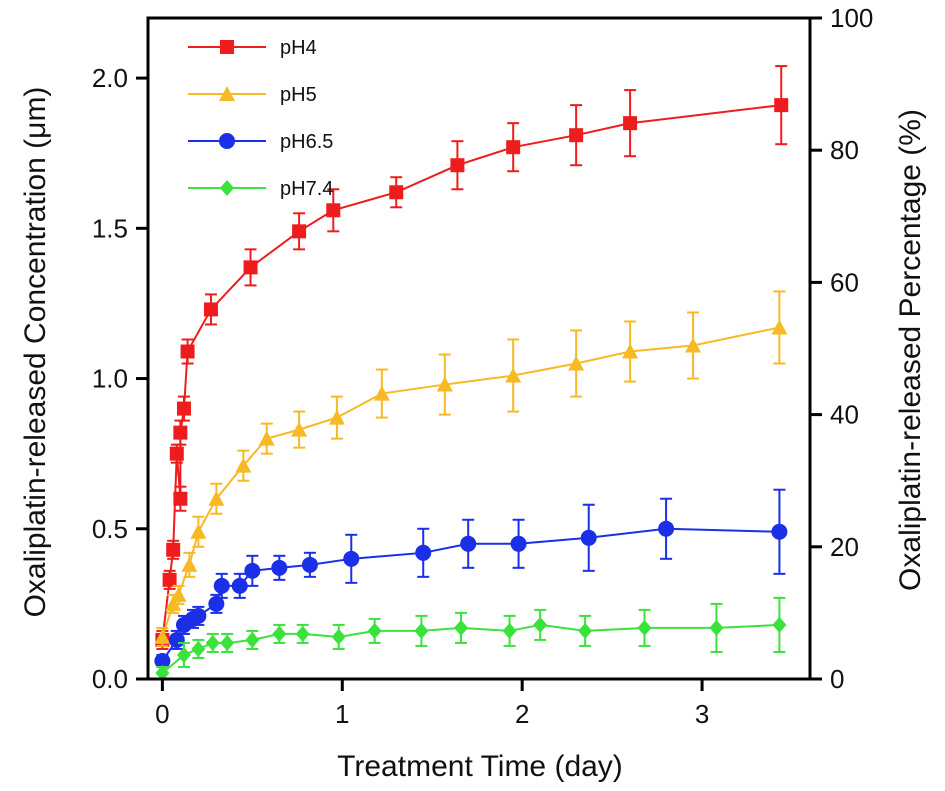 Image resolution: width=945 pixels, height=791 pixels. I want to click on y-axis-title-left: Oxaliplatin-released Concentration (μm), so click(35, 352).